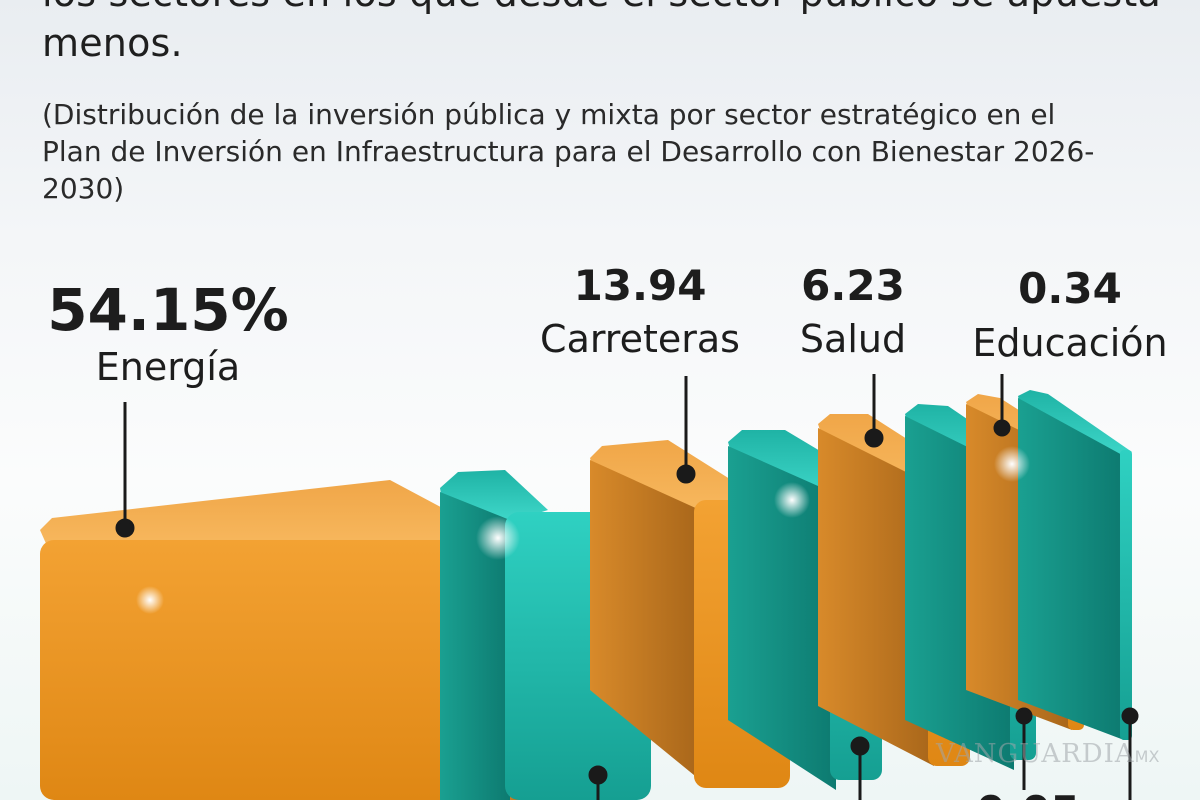 The height and width of the screenshot is (800, 1200). I want to click on watermark-logo: VANGUARDIAMX, so click(1047, 754).